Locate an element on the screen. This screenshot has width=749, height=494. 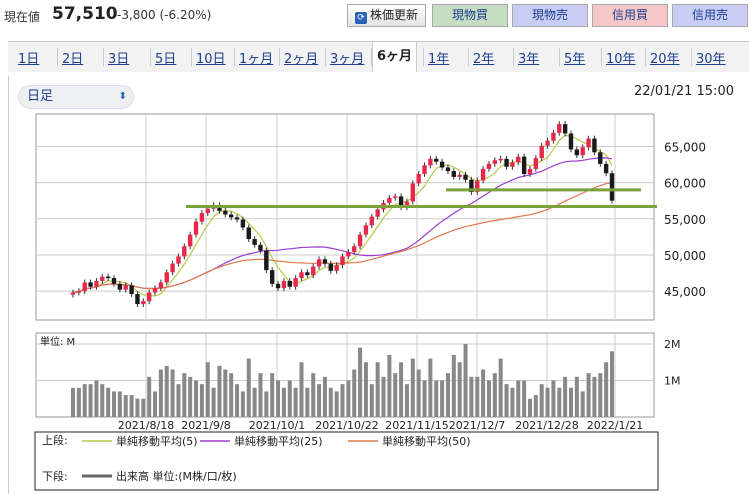
tab-6: 2ヶ月 is located at coordinates (301, 59).